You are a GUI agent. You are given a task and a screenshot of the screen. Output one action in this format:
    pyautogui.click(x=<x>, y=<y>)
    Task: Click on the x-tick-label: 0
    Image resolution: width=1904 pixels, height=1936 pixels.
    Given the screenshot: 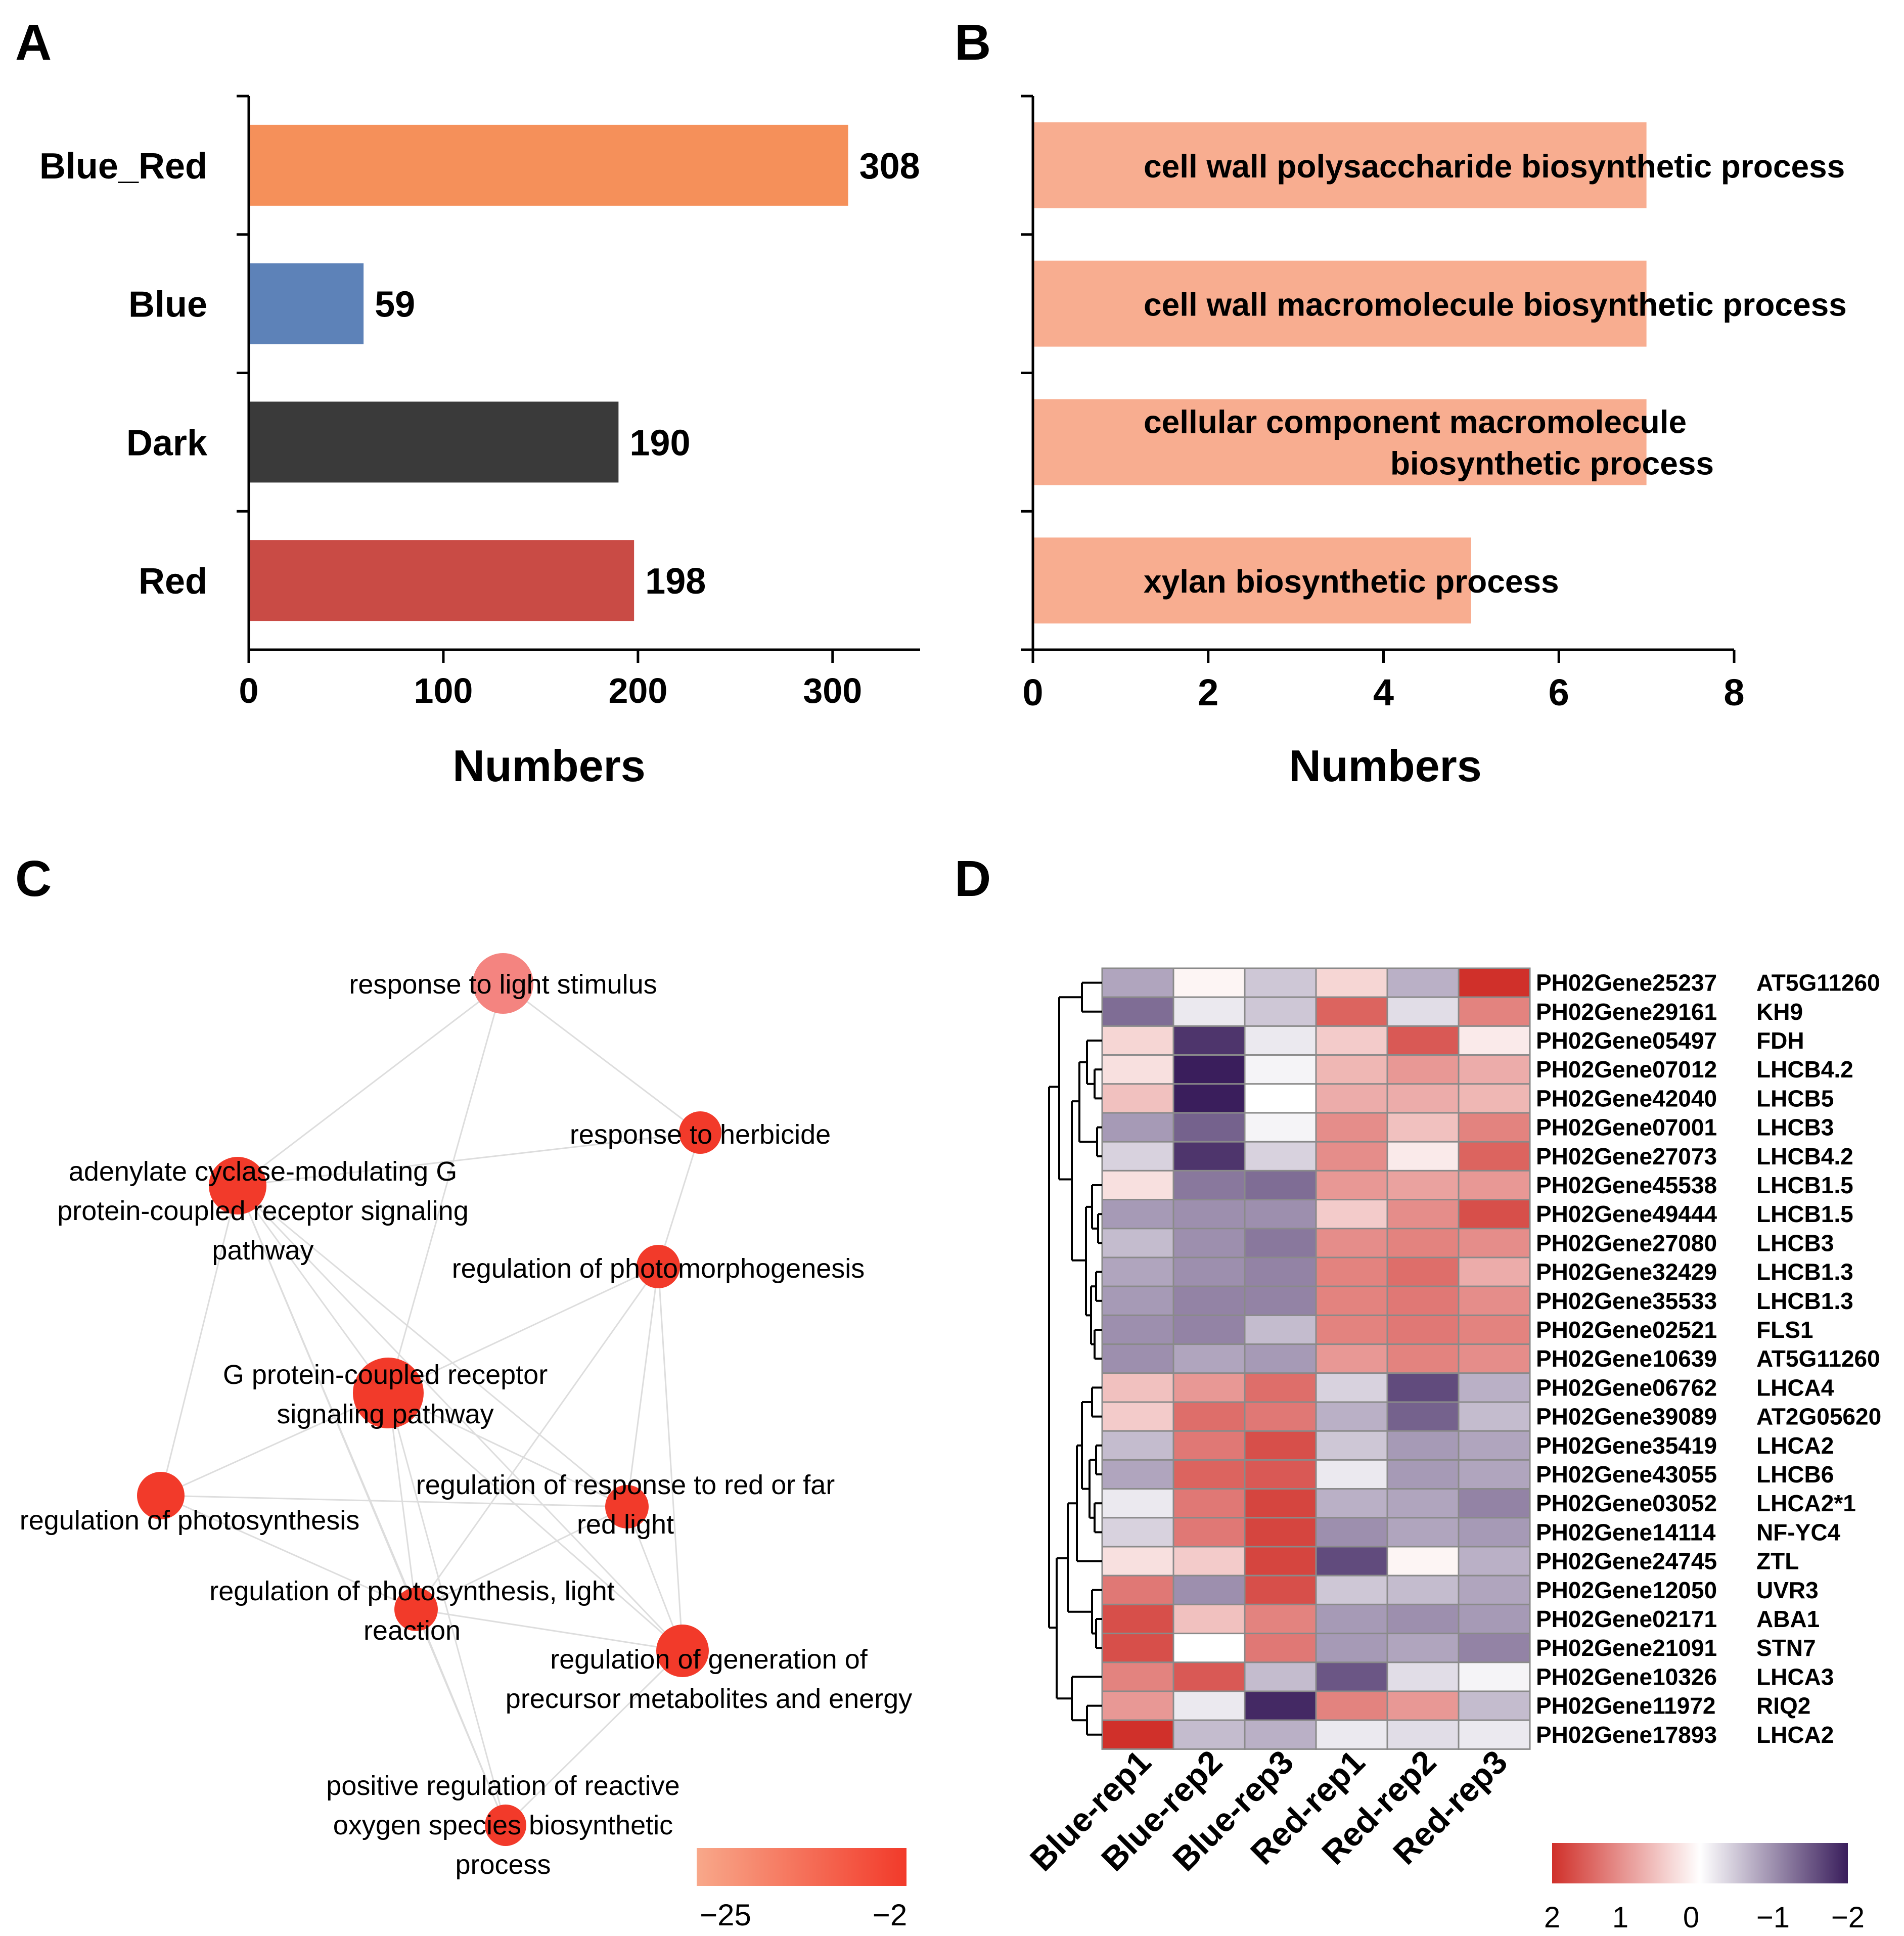 What is the action you would take?
    pyautogui.click(x=1032, y=692)
    